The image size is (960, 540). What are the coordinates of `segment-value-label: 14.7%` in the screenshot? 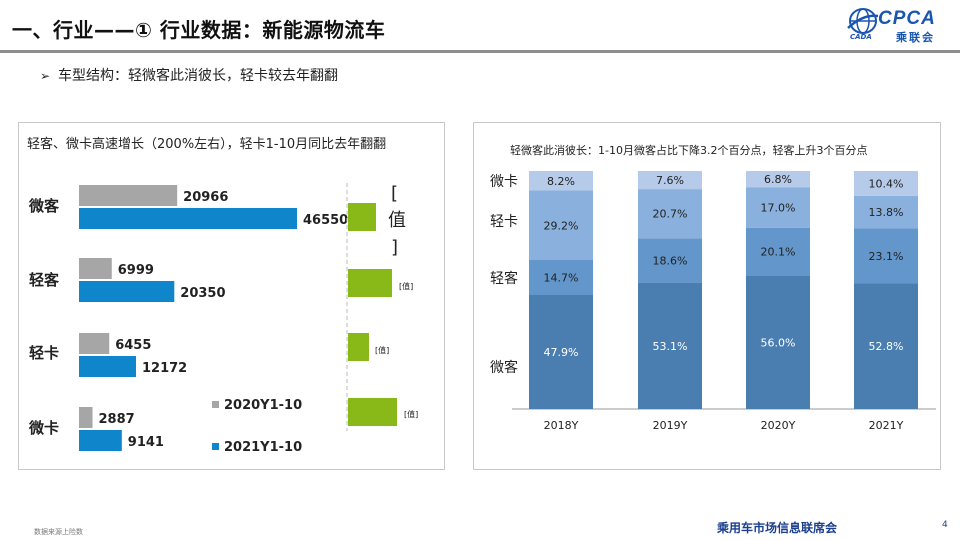 It's located at (561, 278).